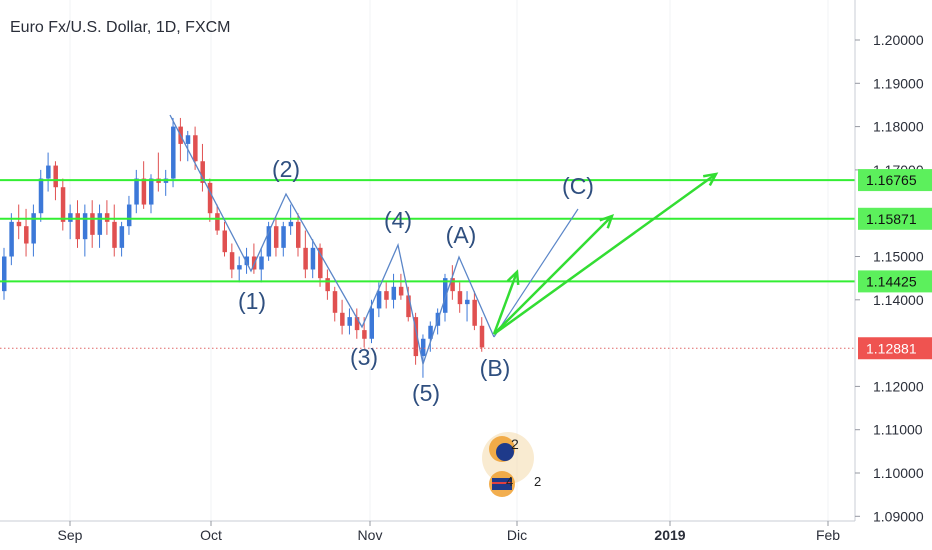 The height and width of the screenshot is (550, 932). What do you see at coordinates (898, 516) in the screenshot?
I see `y-tick-label: 1.09000` at bounding box center [898, 516].